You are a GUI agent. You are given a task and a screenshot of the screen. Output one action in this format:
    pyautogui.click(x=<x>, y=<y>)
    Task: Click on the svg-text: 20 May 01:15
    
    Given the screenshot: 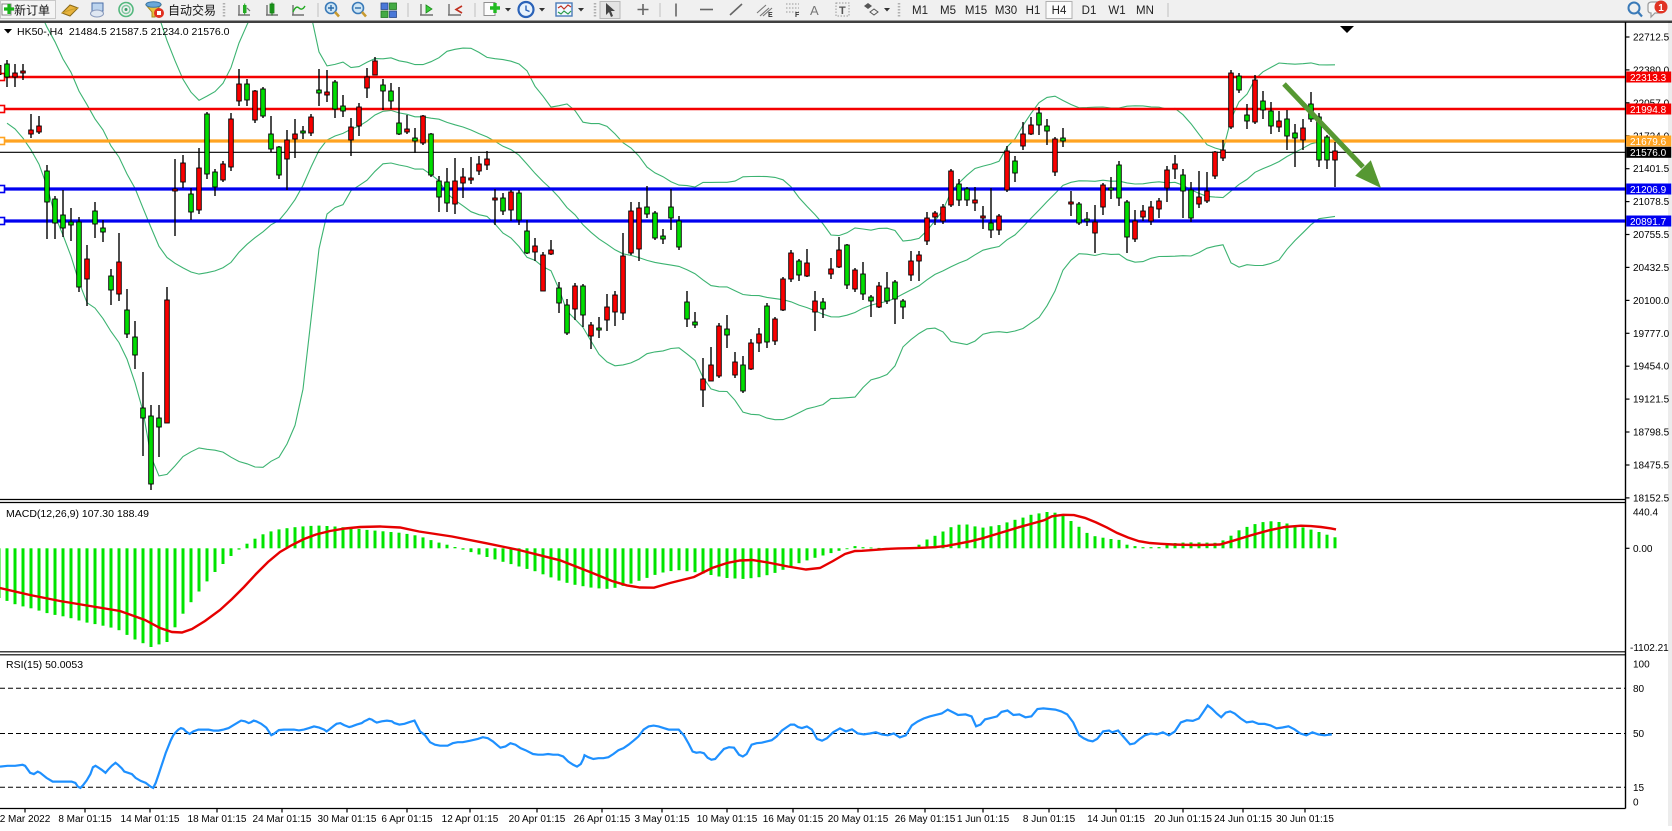 What is the action you would take?
    pyautogui.click(x=858, y=819)
    